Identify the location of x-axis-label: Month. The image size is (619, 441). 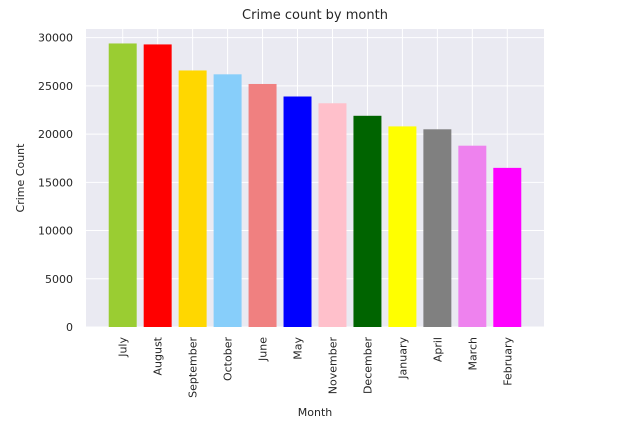
(315, 412).